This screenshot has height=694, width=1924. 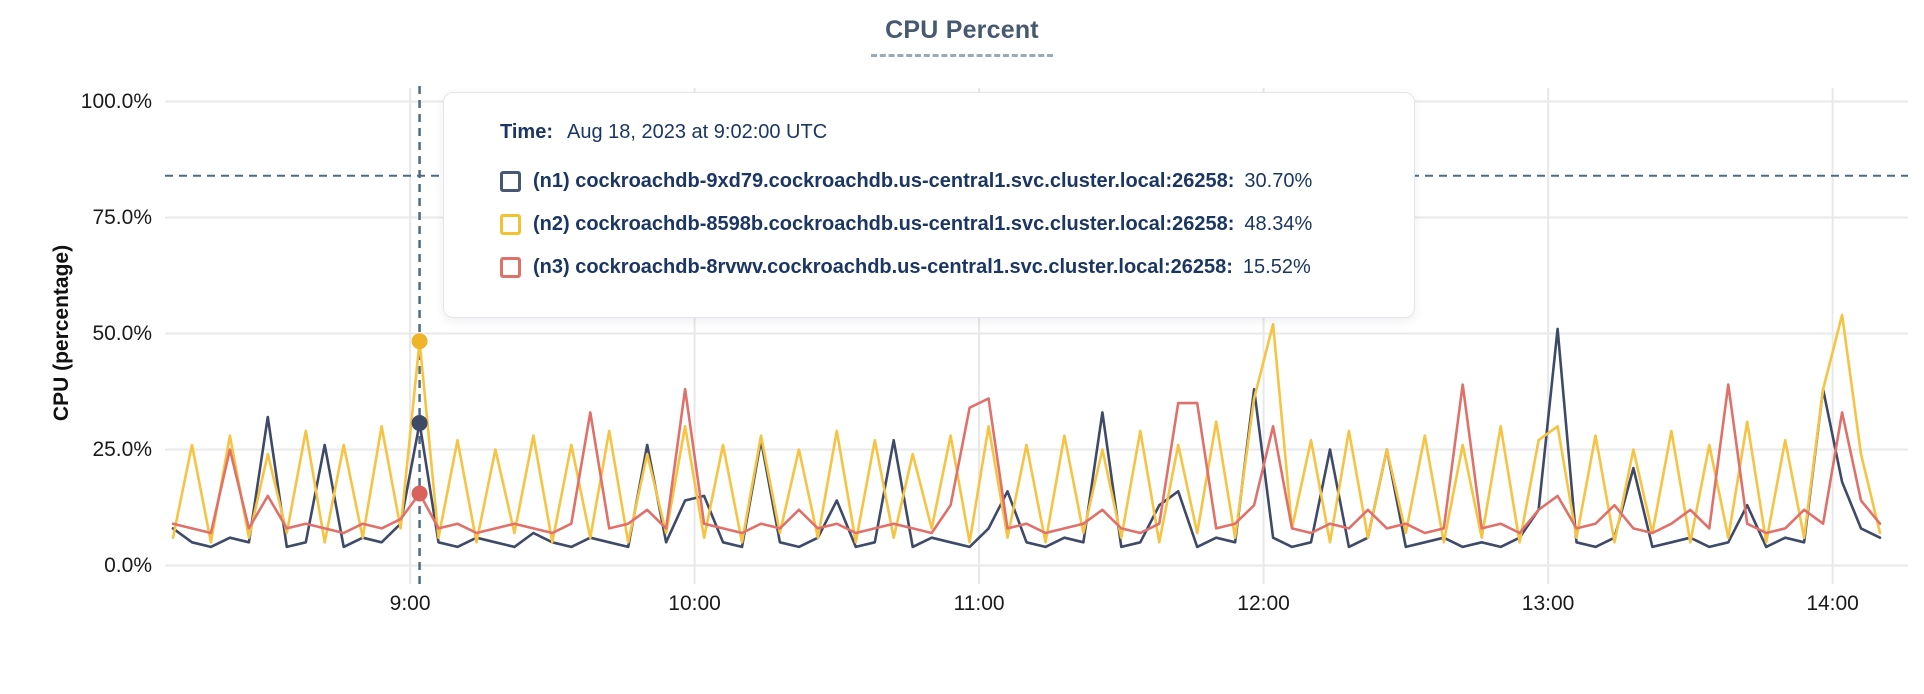 I want to click on tooltip-series-n3-value: 15.52%, so click(x=1276, y=267).